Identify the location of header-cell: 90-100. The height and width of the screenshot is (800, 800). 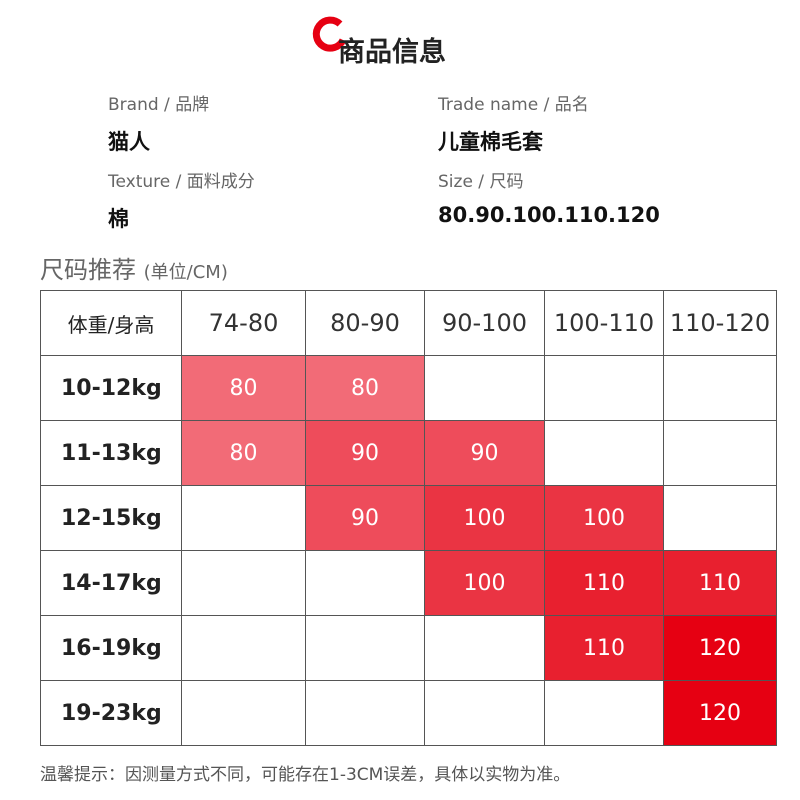
(484, 323).